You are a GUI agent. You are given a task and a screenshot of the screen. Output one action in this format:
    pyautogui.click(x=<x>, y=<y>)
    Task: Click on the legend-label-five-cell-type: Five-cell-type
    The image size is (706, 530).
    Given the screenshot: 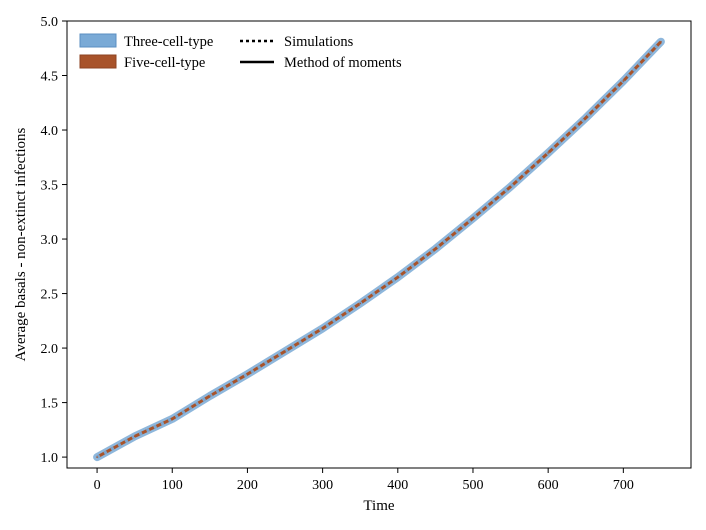 What is the action you would take?
    pyautogui.click(x=164, y=63)
    